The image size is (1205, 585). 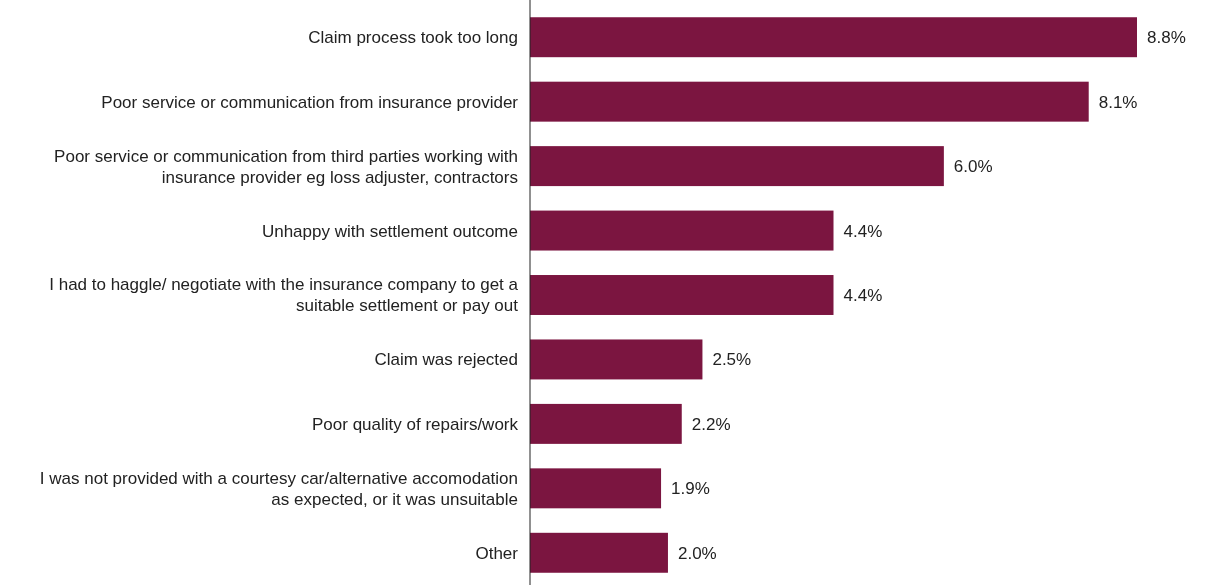 I want to click on y-tick-label: Poor service or communication from third parties working with insurance provider eg loss adjuster, contractors, so click(x=286, y=166).